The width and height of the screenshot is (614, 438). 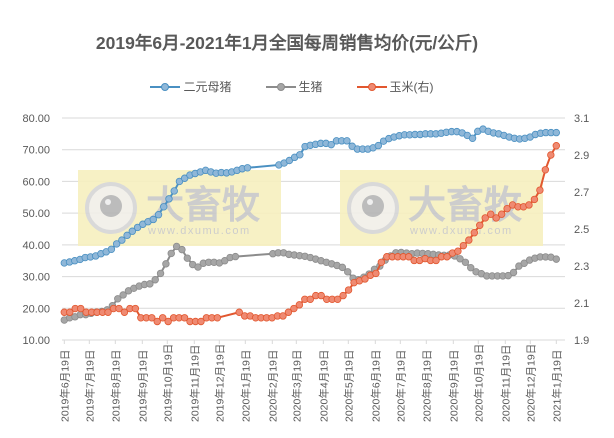 What do you see at coordinates (207, 87) in the screenshot?
I see `legend-label: 二元母猪` at bounding box center [207, 87].